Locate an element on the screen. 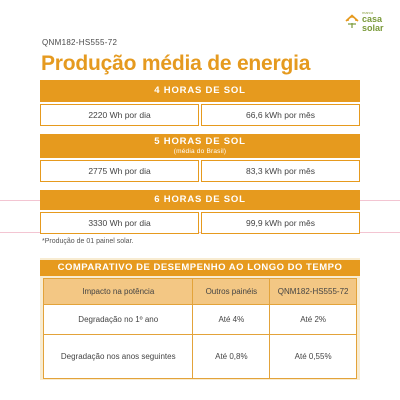  scenario-header: 6 HORAS DE SOL is located at coordinates (200, 200).